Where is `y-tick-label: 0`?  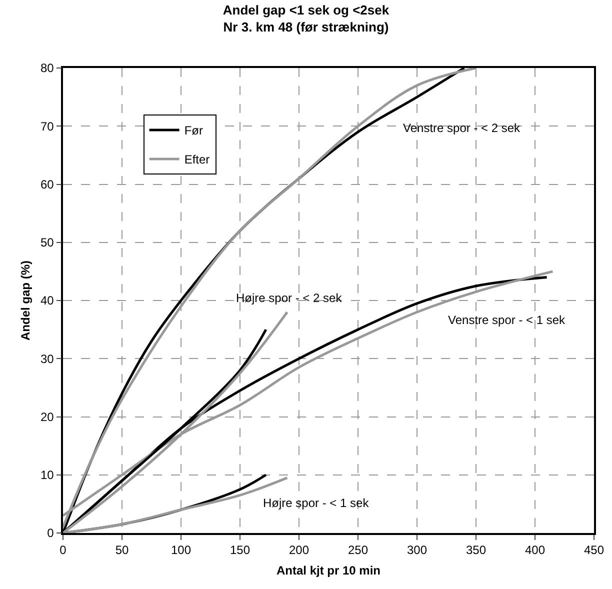 y-tick-label: 0 is located at coordinates (50, 533).